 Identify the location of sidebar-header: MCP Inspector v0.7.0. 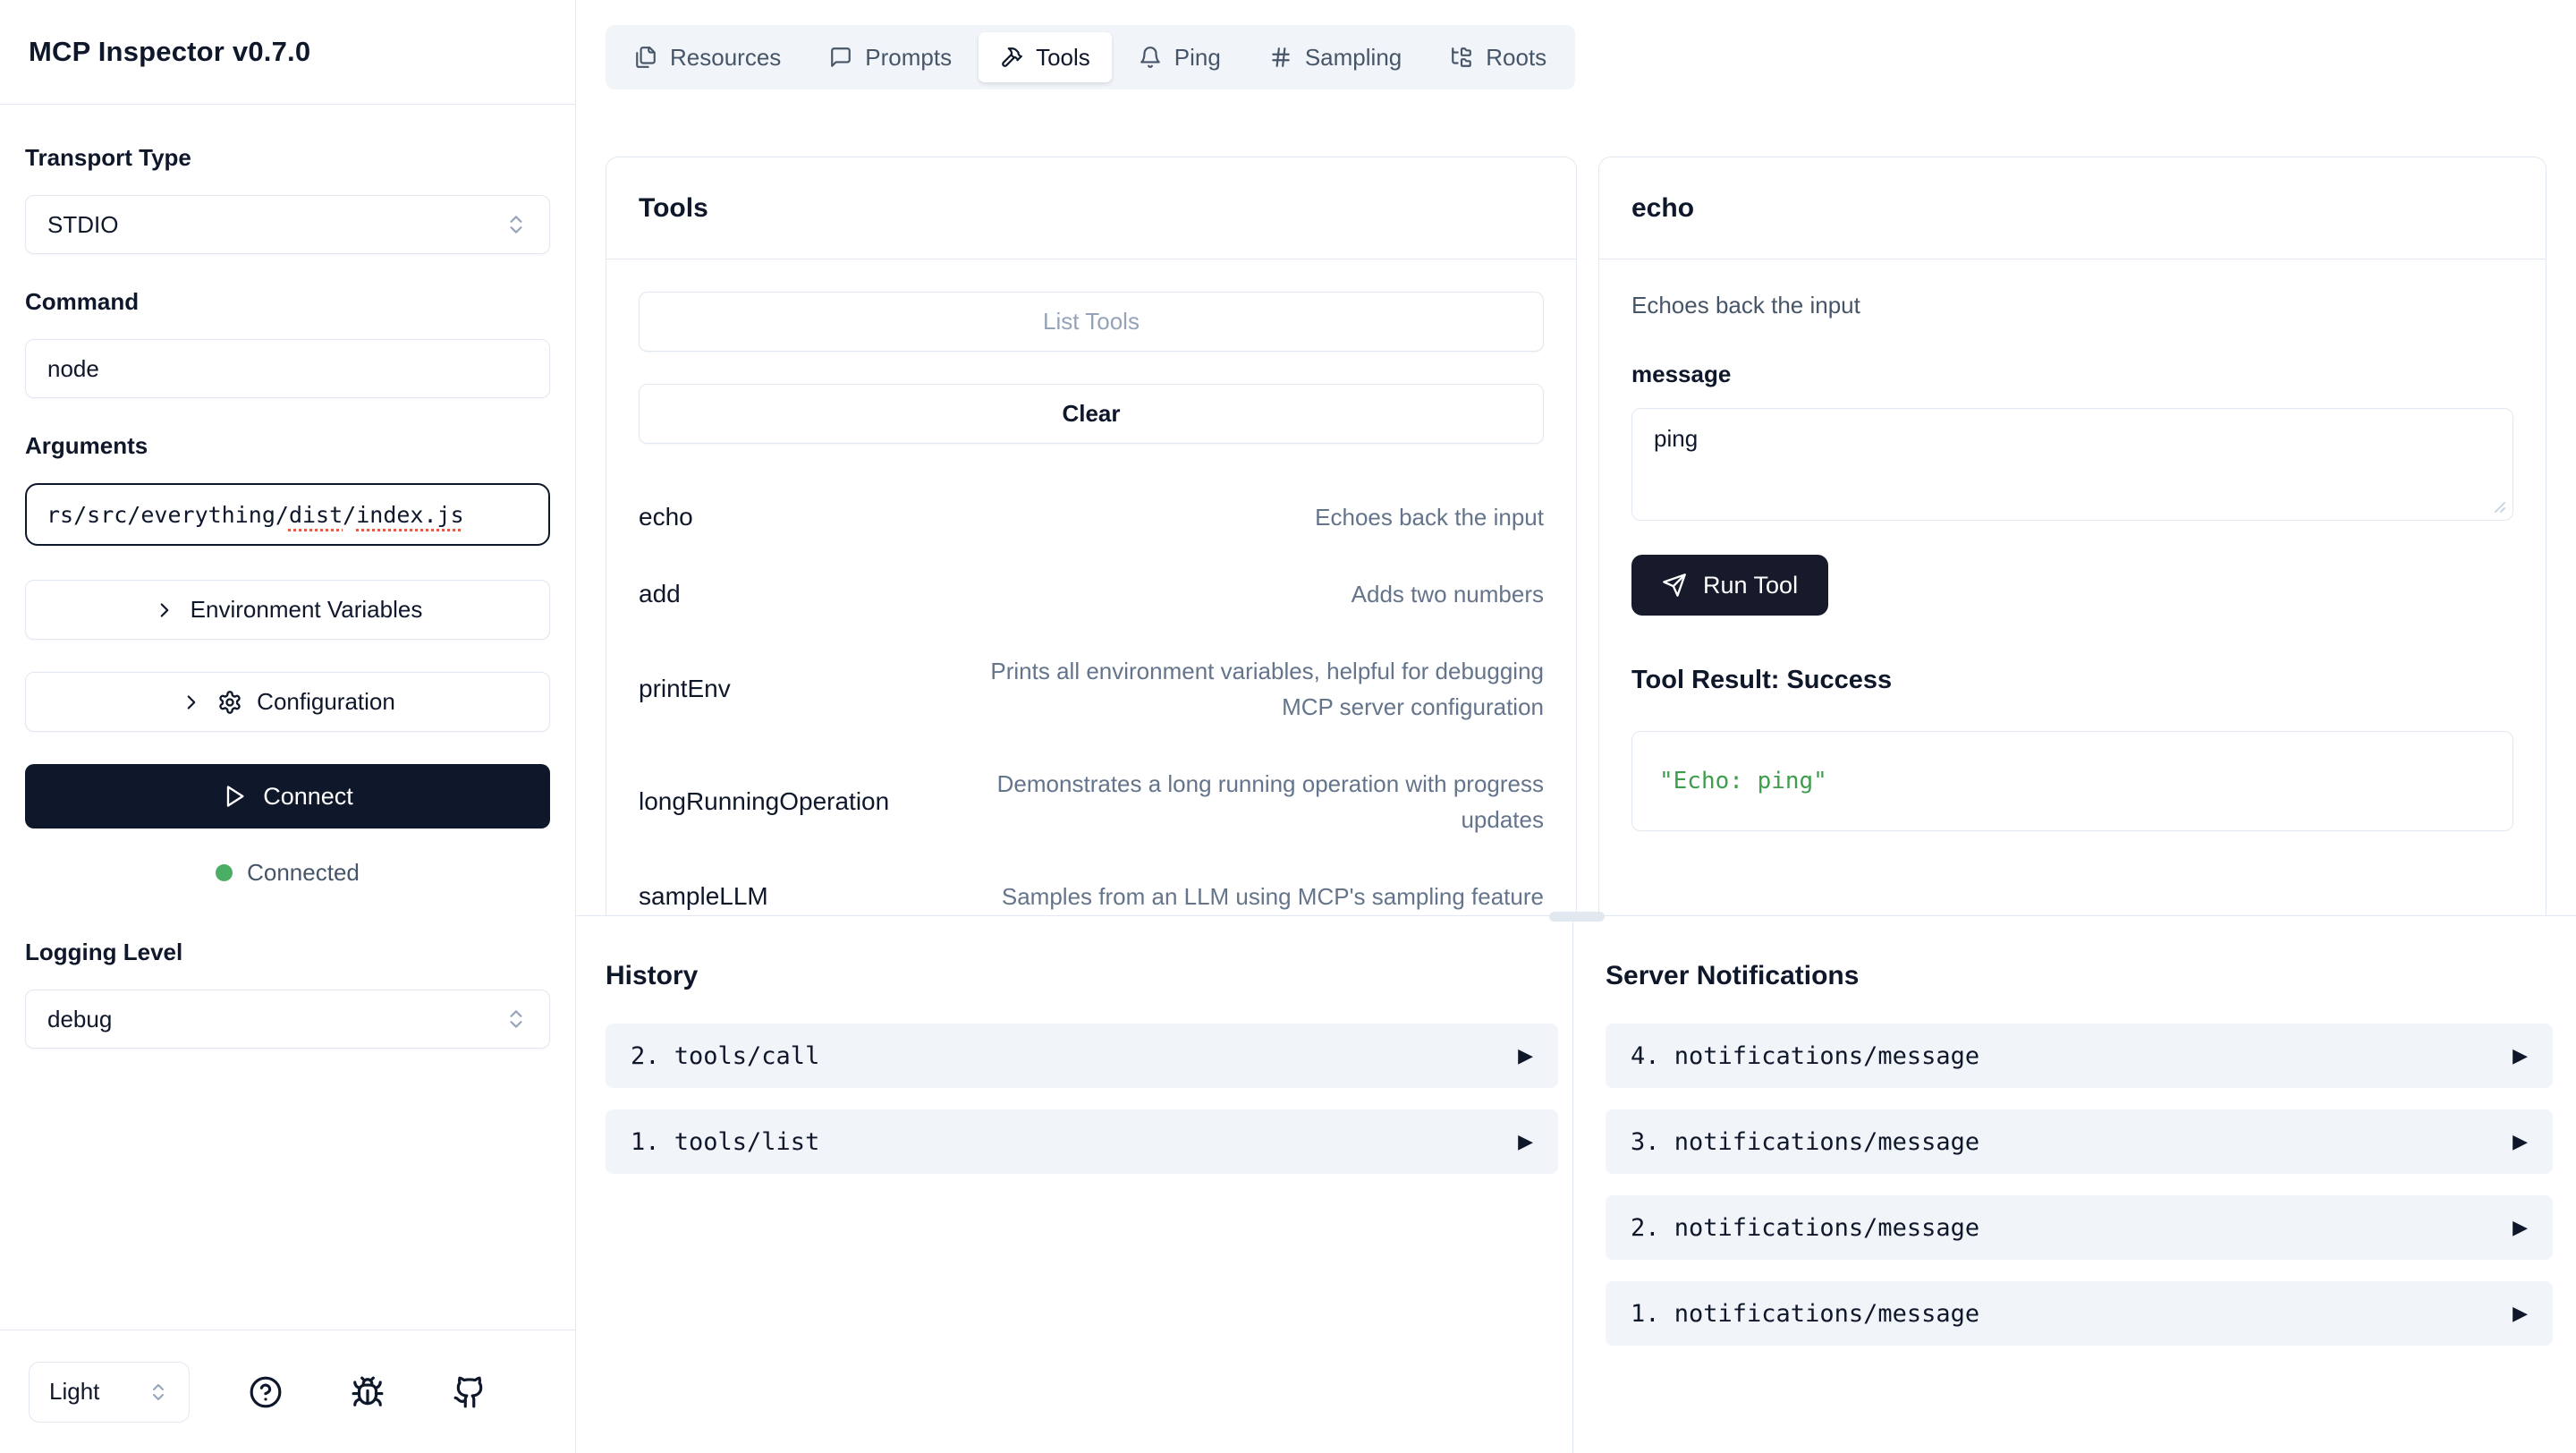
(287, 52).